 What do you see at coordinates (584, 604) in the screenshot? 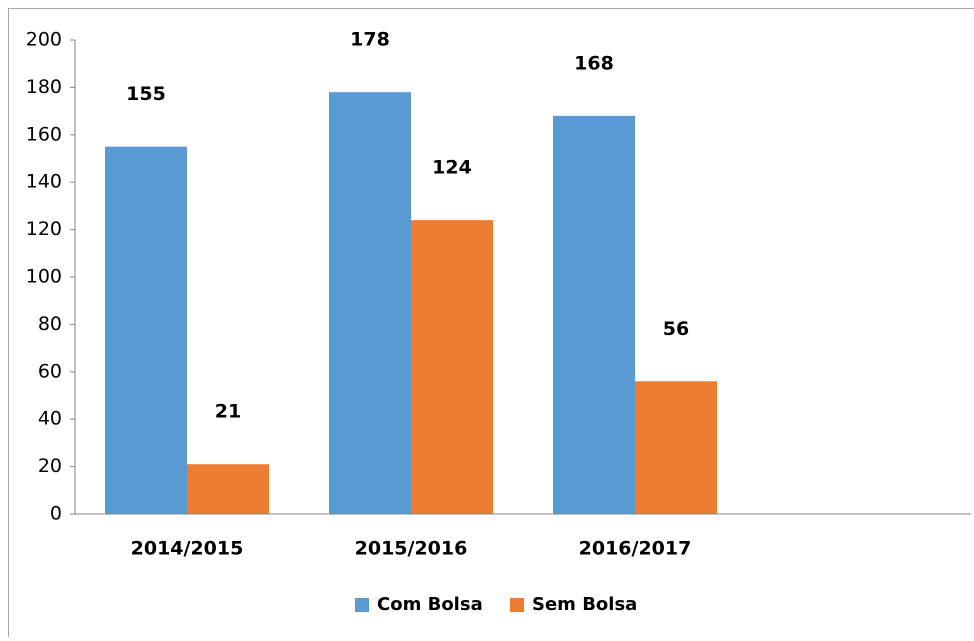
I see `legend-label: Sem Bolsa` at bounding box center [584, 604].